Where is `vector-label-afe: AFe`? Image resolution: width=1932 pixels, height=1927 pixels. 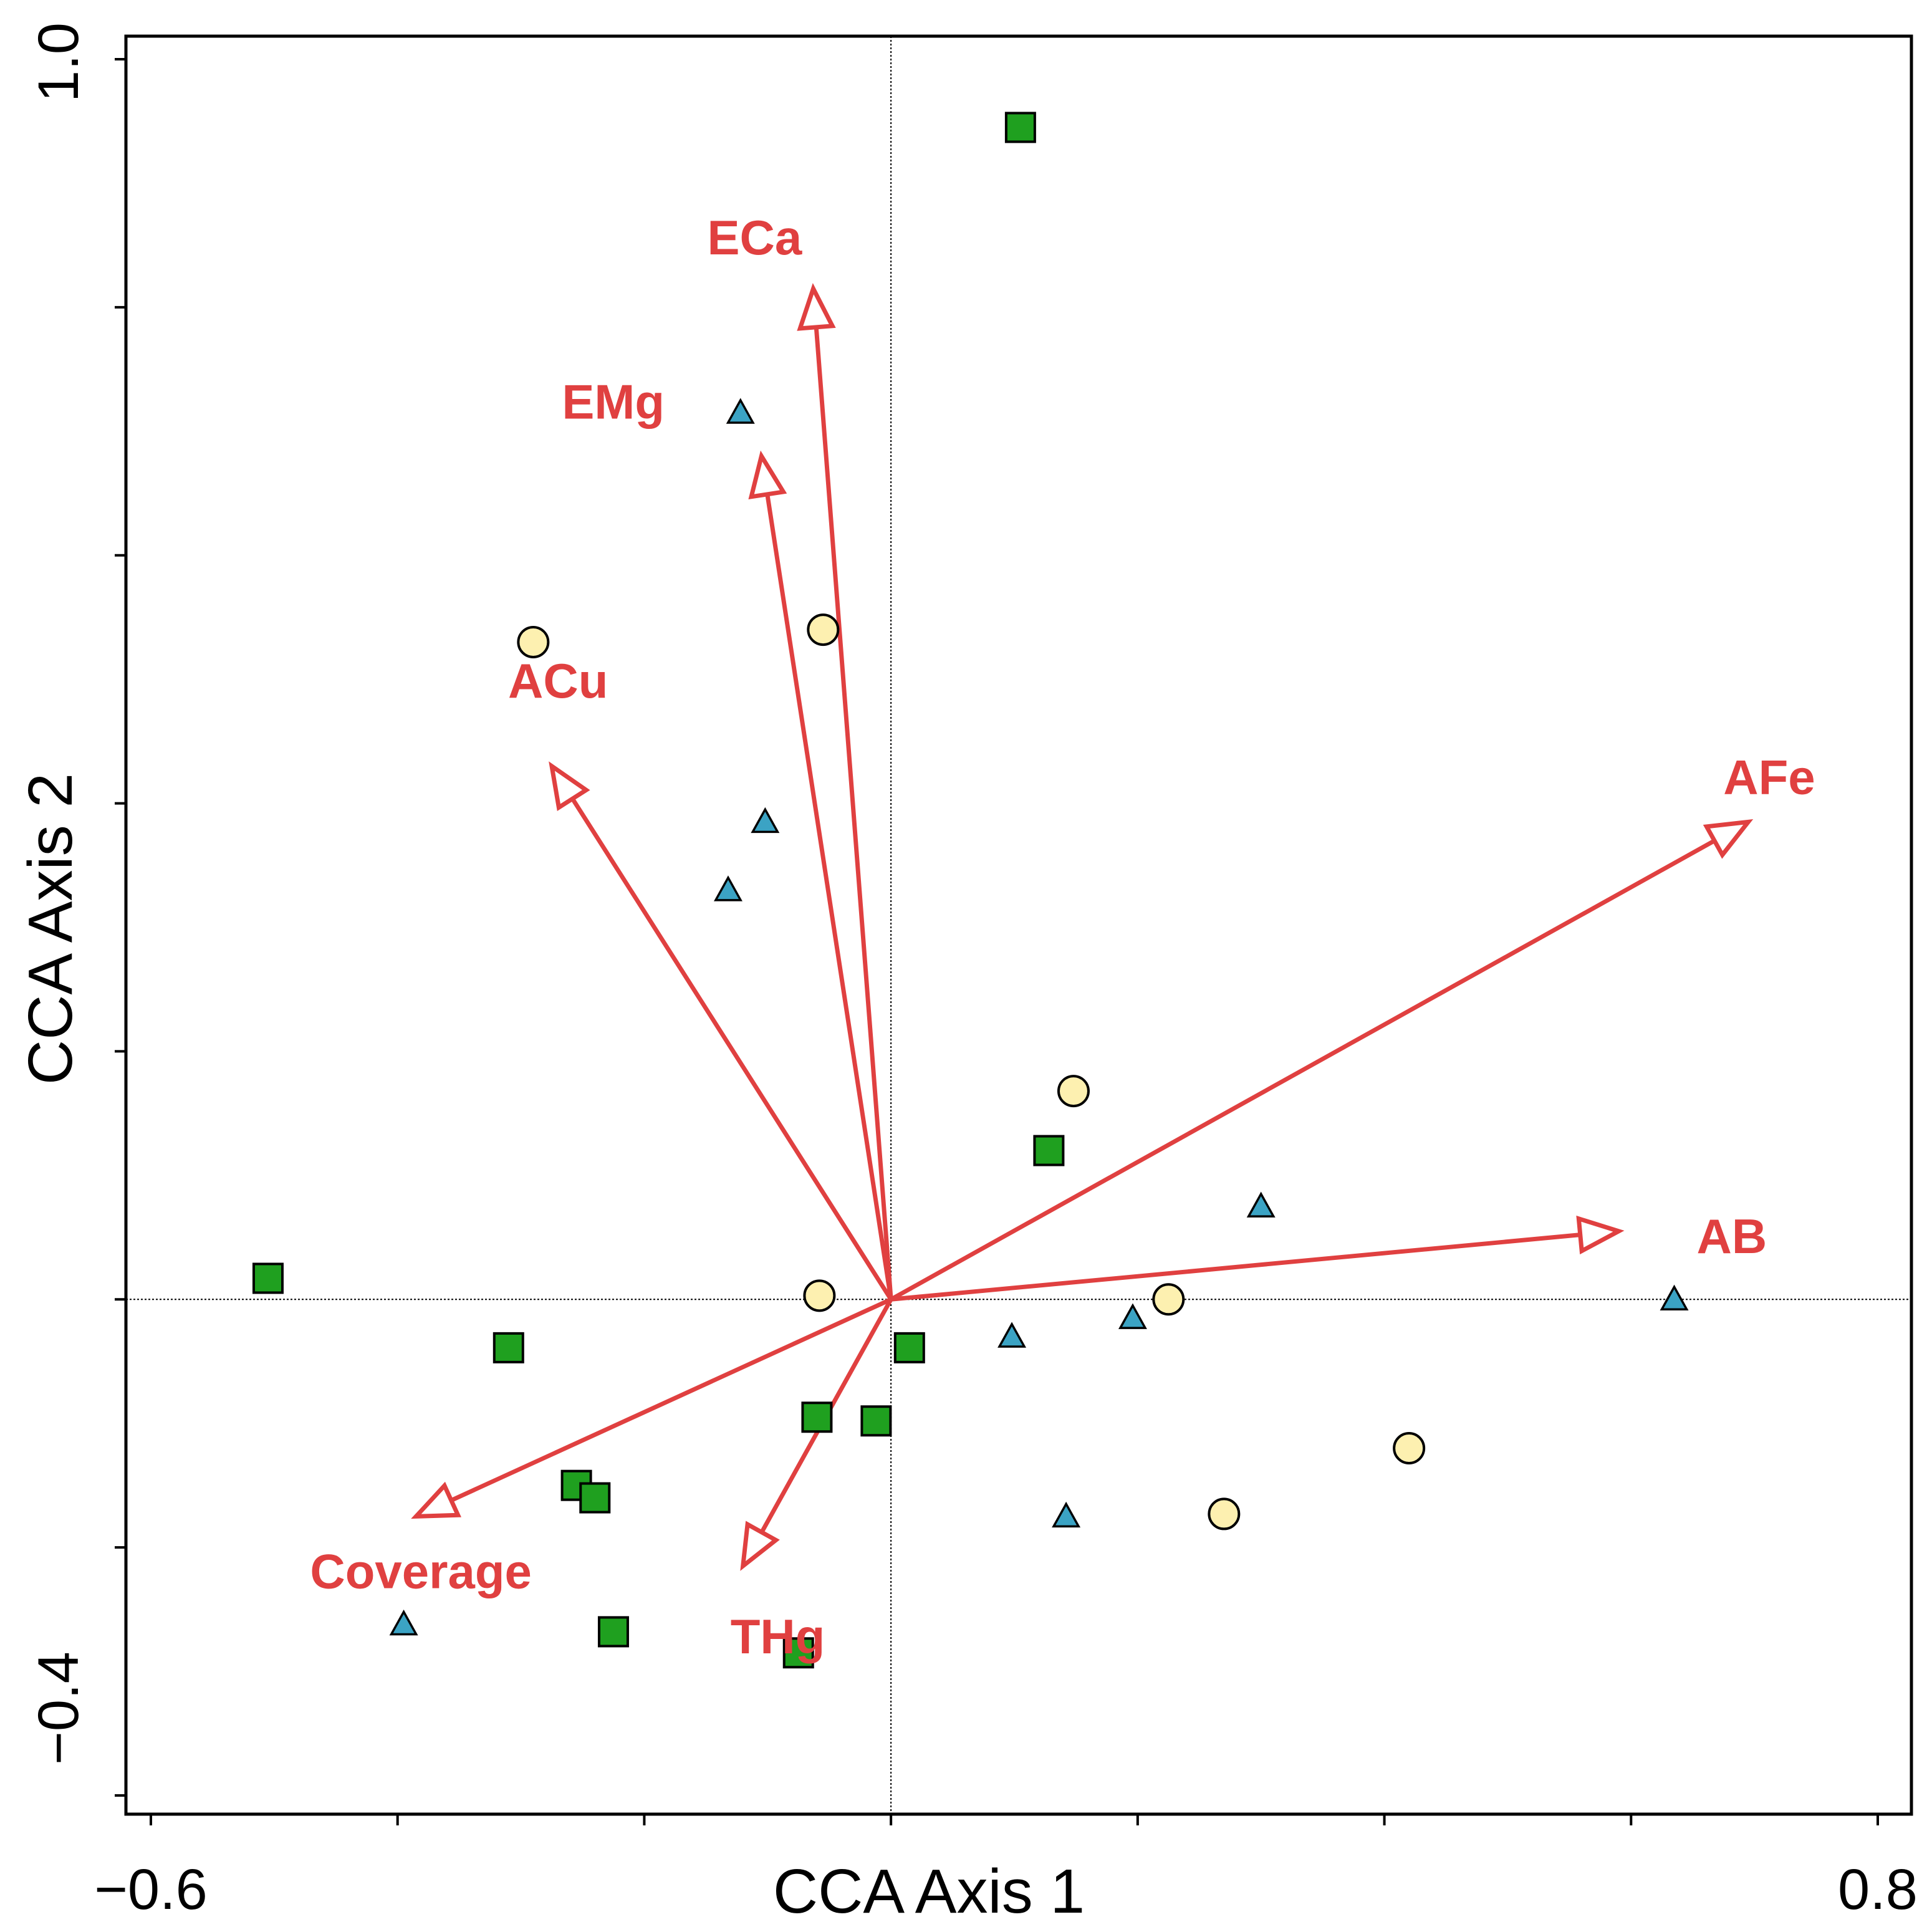
vector-label-afe: AFe is located at coordinates (1769, 776).